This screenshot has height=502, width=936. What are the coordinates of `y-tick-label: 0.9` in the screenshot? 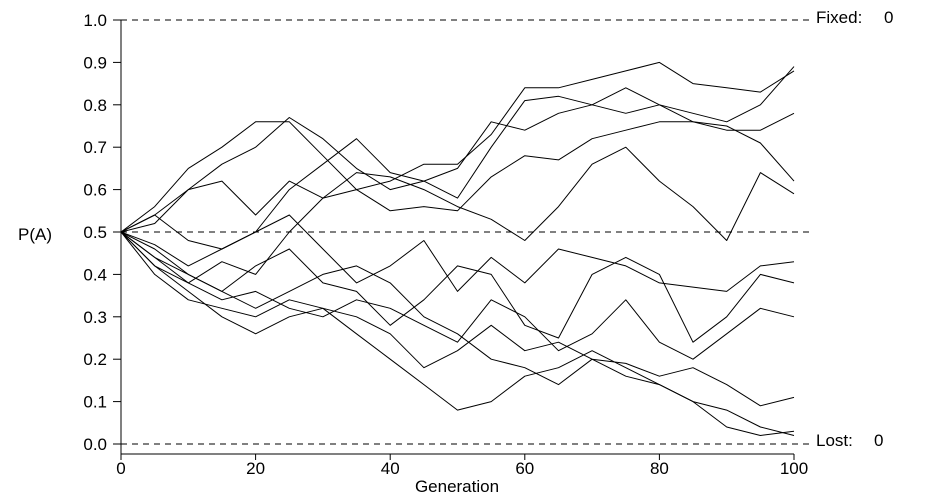 It's located at (95, 62).